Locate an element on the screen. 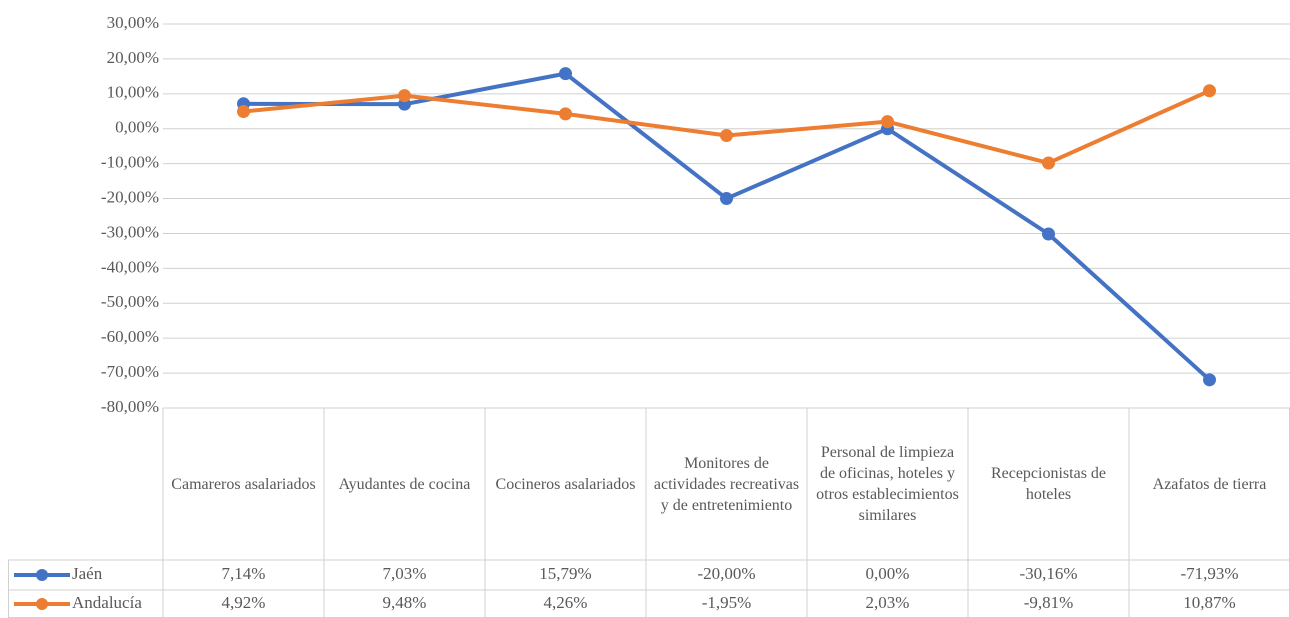 The width and height of the screenshot is (1290, 618). x-tick-label: Recepcionistas de hoteles is located at coordinates (1048, 484).